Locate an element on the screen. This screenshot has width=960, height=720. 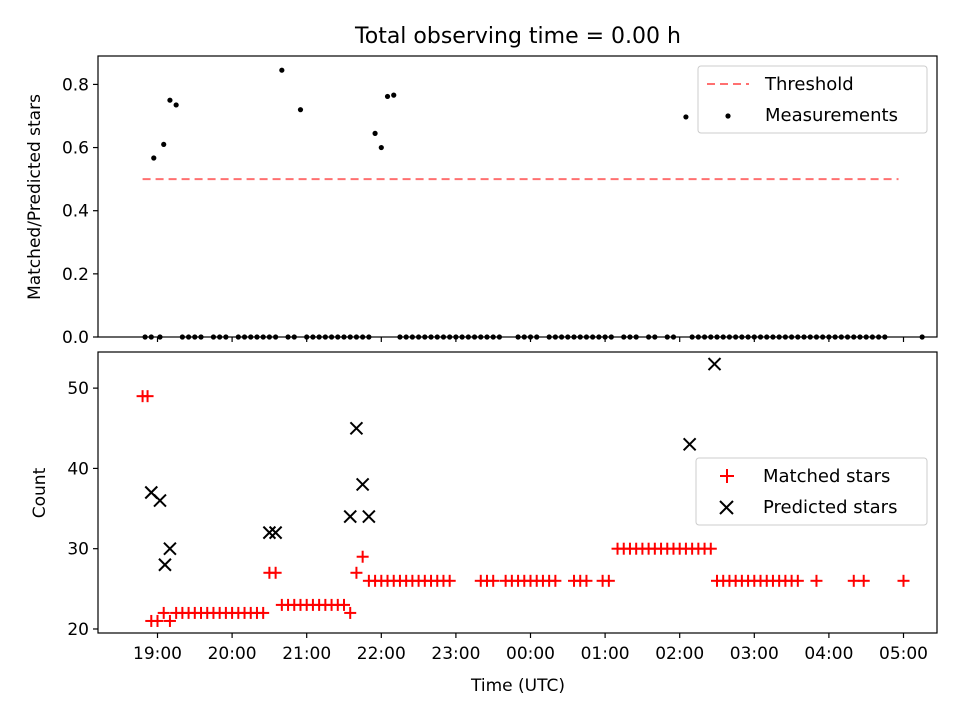
predicted-legend-label: Predicted stars is located at coordinates (830, 507).